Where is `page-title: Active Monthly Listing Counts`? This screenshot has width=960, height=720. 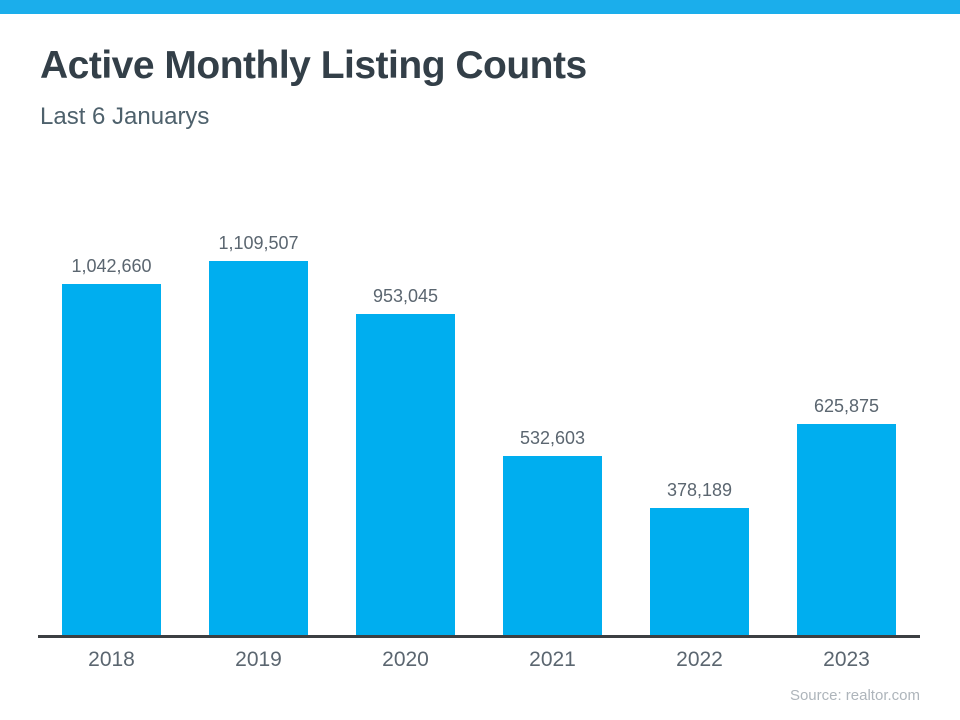 page-title: Active Monthly Listing Counts is located at coordinates (313, 65).